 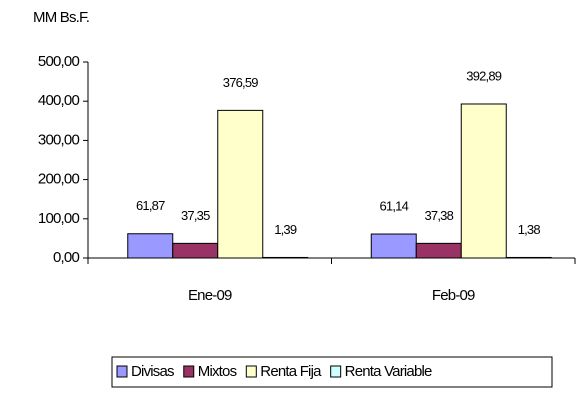 What do you see at coordinates (59, 218) in the screenshot?
I see `y-tick-label: 100,00` at bounding box center [59, 218].